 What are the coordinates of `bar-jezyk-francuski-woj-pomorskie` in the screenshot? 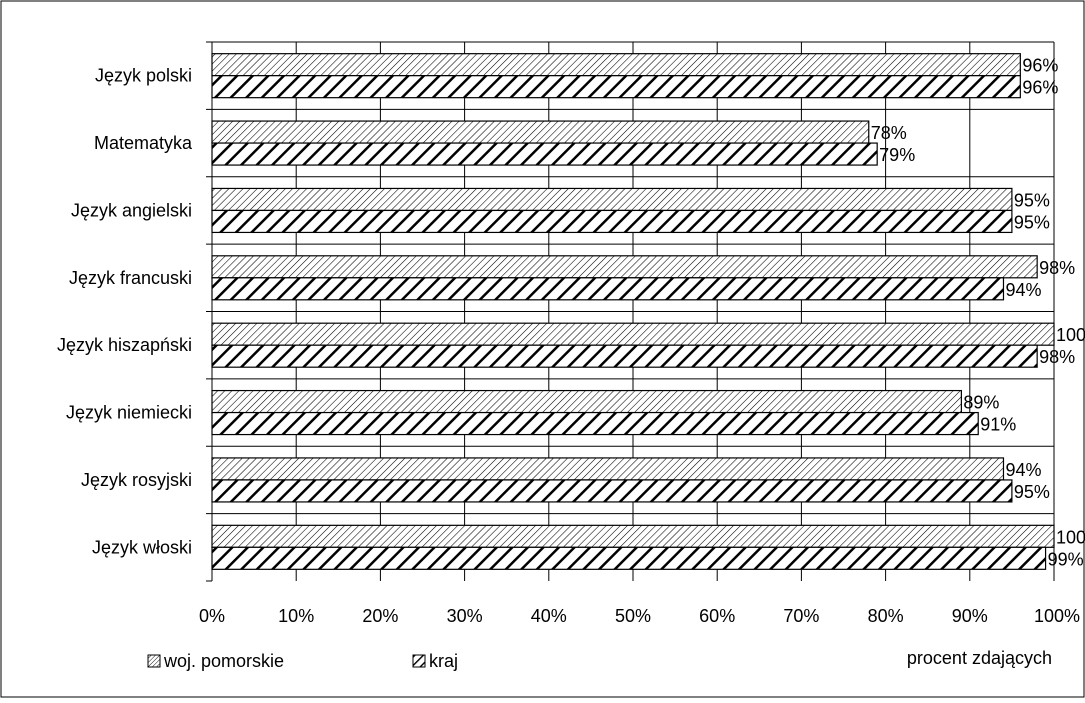 It's located at (624, 267).